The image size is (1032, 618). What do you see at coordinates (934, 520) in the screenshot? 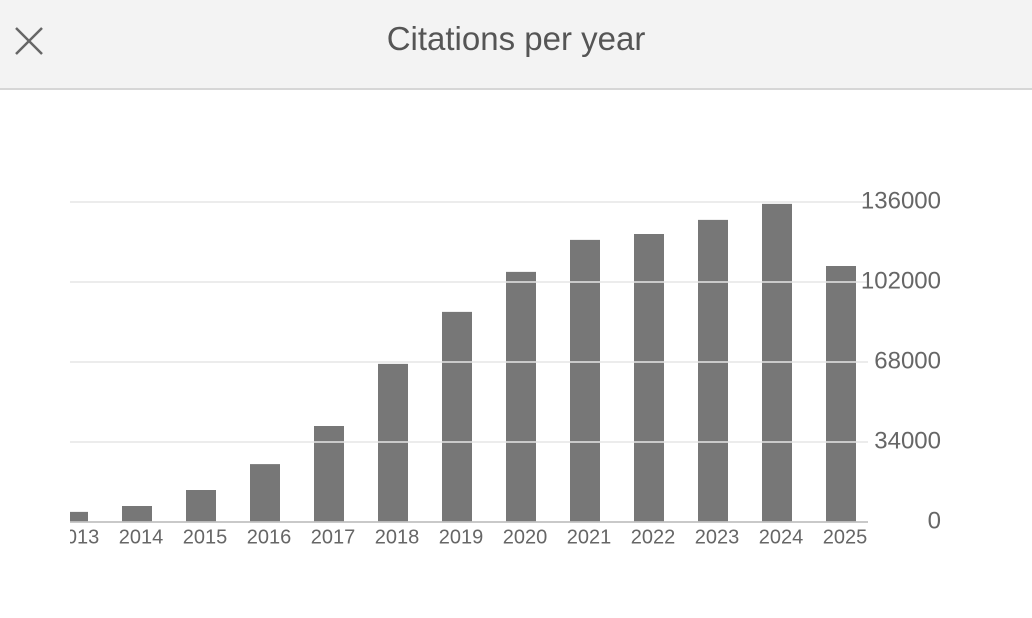
I see `y-tick-label: 0` at bounding box center [934, 520].